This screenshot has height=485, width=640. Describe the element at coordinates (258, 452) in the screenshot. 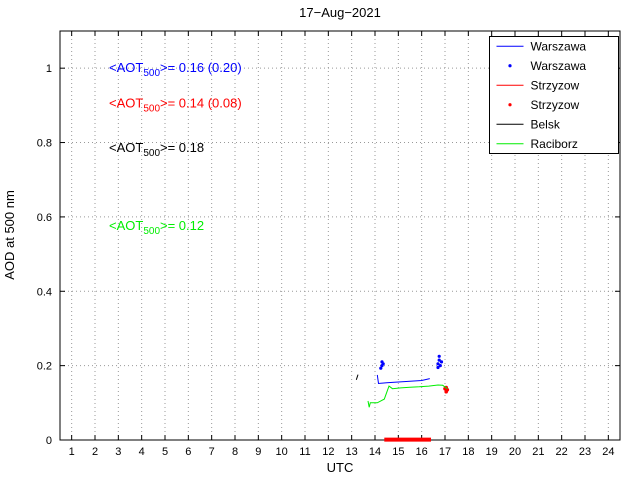

I see `x-tick-label: 9` at that location.